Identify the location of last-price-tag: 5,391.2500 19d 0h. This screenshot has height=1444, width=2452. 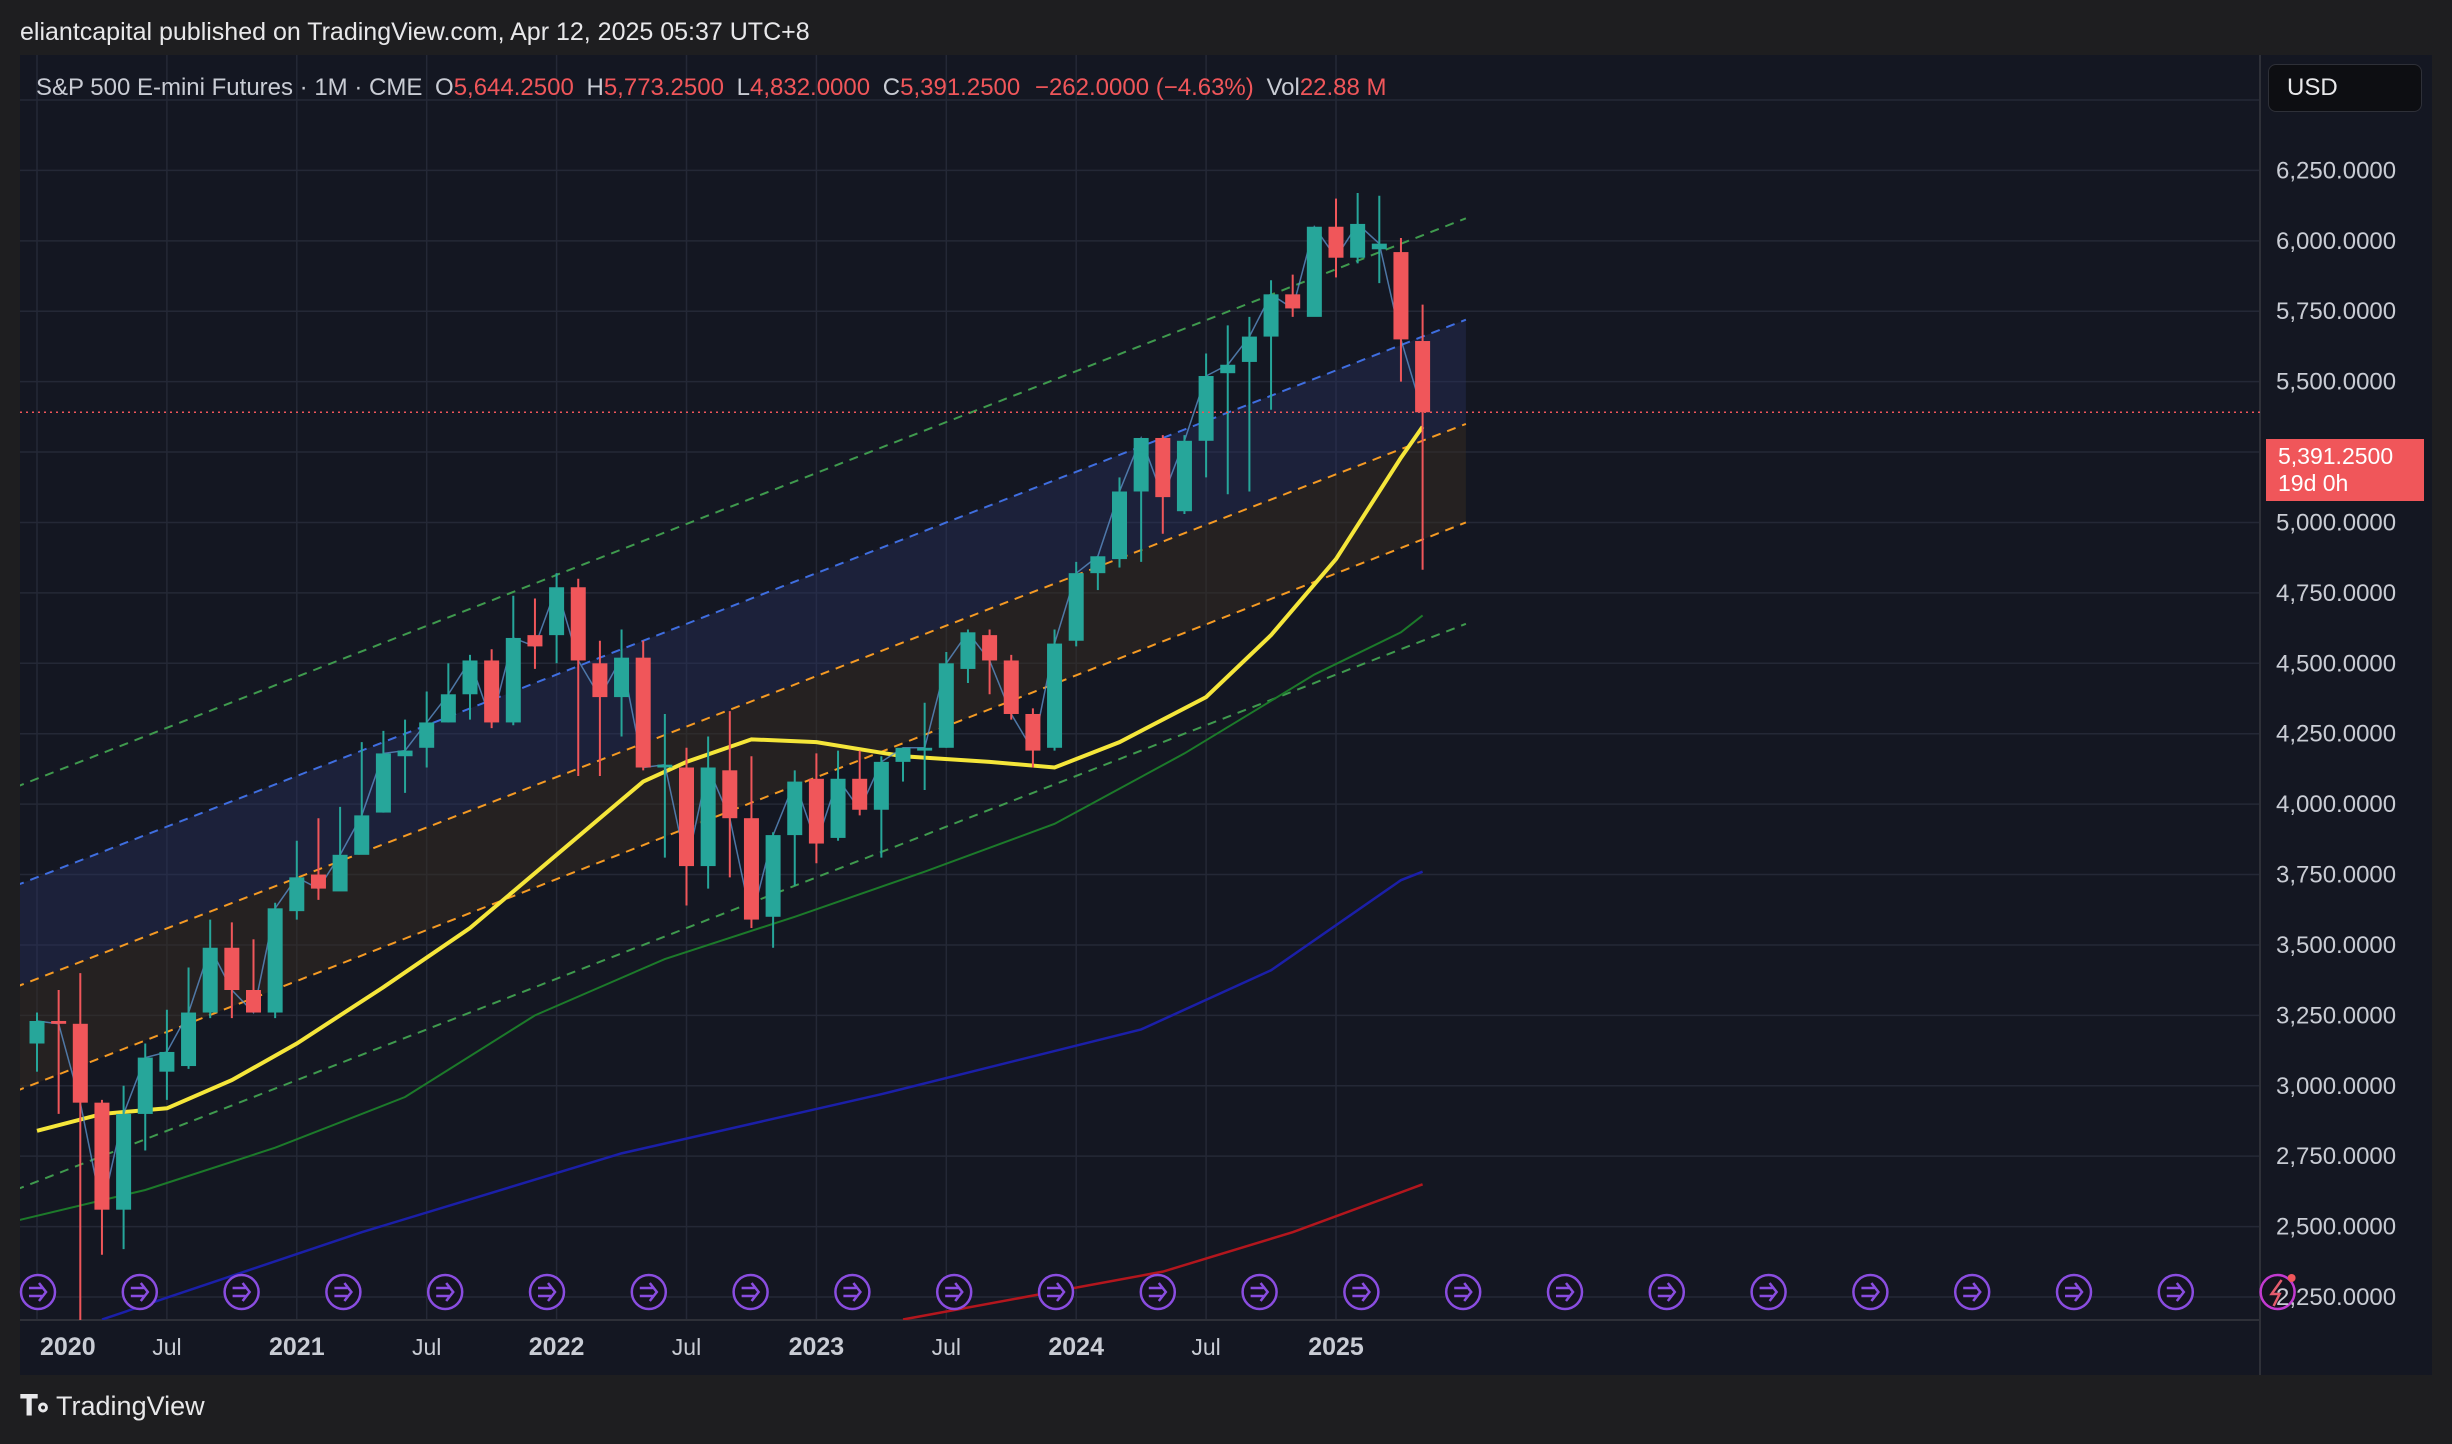
(2345, 470).